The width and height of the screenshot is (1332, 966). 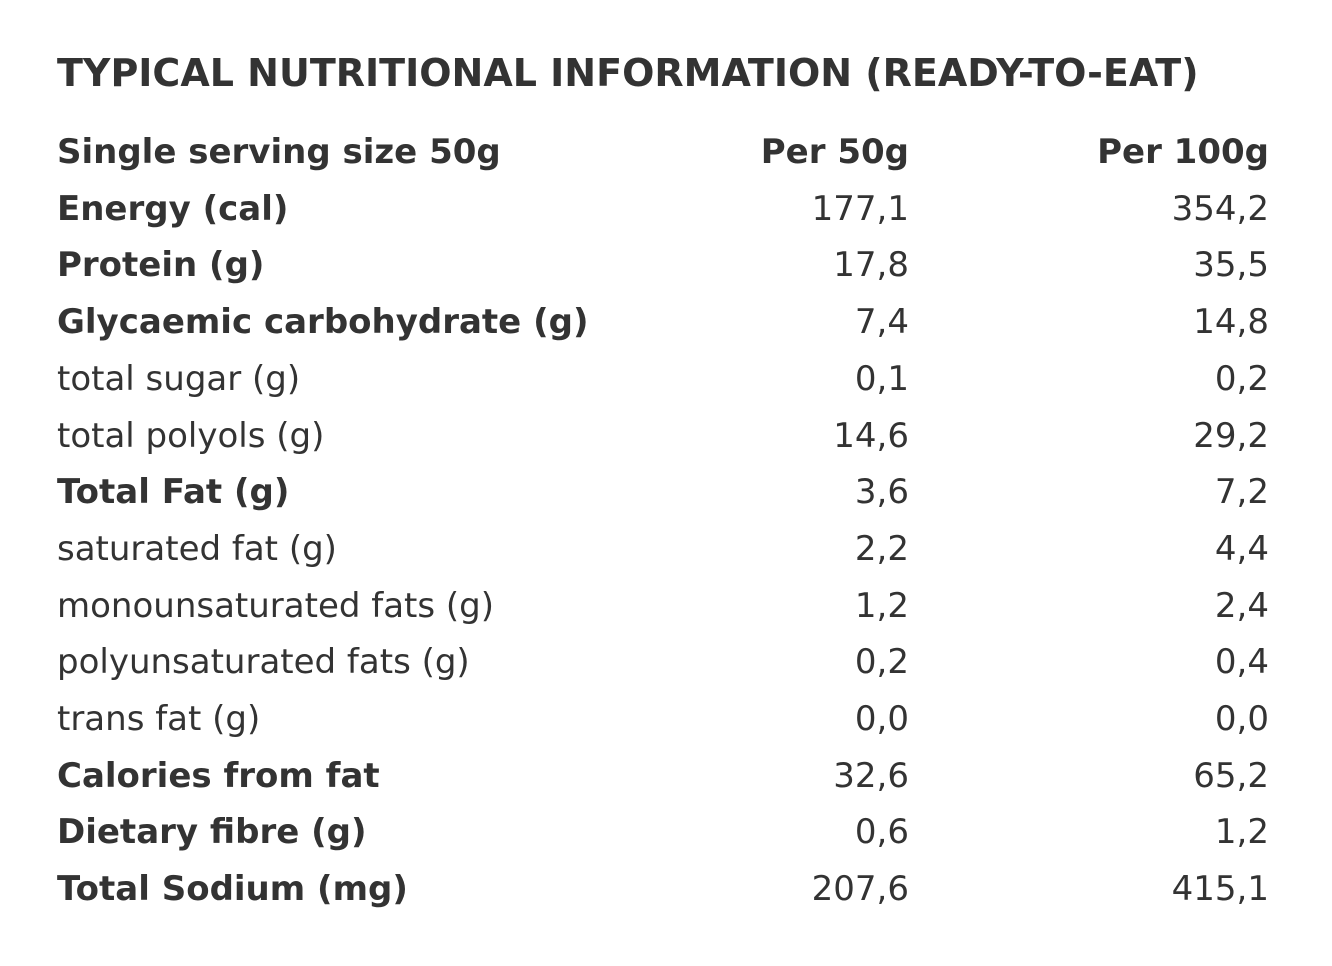 What do you see at coordinates (191, 435) in the screenshot?
I see `nutrient-label: total polyols (g)` at bounding box center [191, 435].